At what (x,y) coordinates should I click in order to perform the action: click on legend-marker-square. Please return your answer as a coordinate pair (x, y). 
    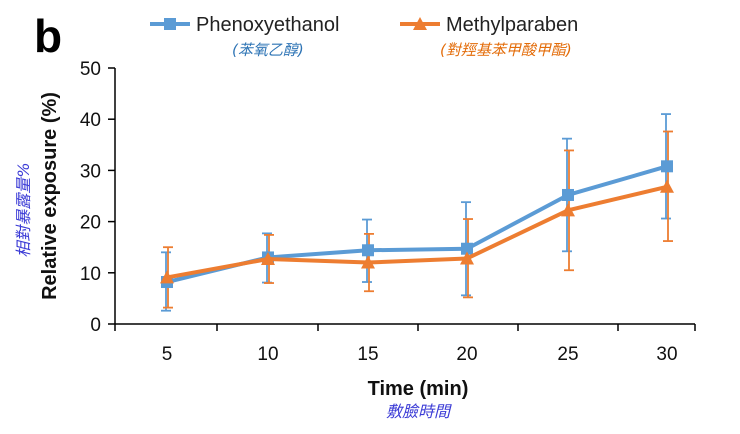
    Looking at the image, I should click on (170, 24).